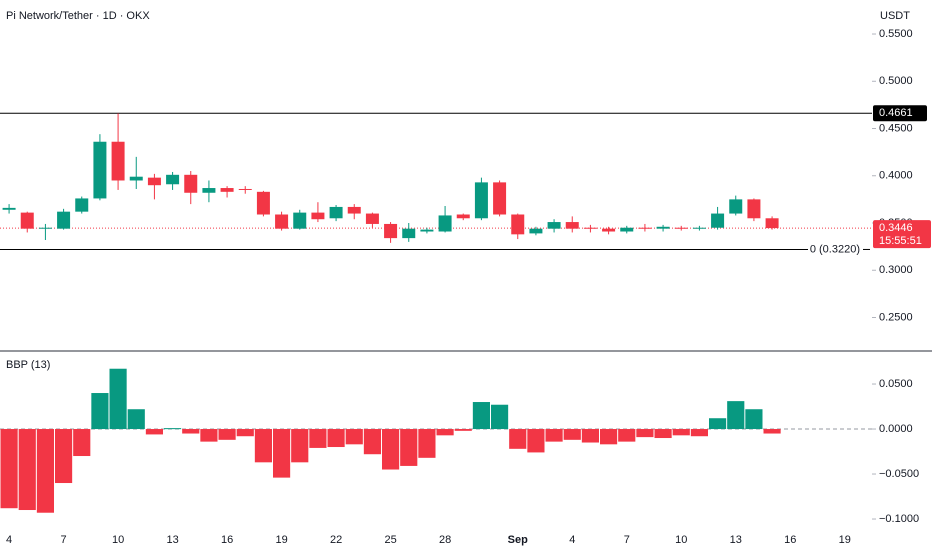  What do you see at coordinates (896, 113) in the screenshot?
I see `price-label: 0.4661` at bounding box center [896, 113].